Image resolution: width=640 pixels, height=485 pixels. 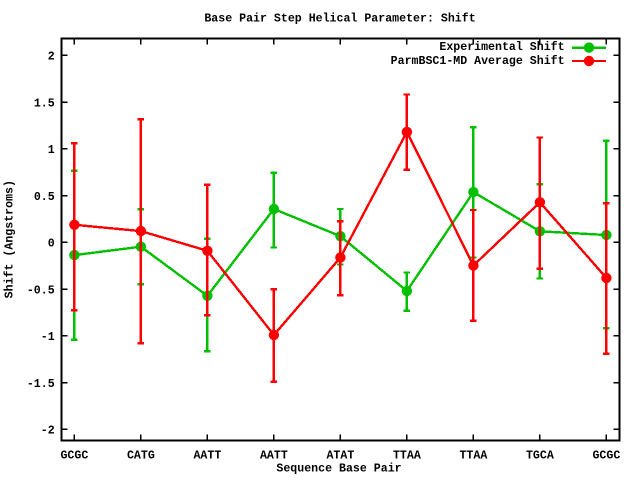 What do you see at coordinates (338, 469) in the screenshot?
I see `svg-text: Sequence Base Pair` at bounding box center [338, 469].